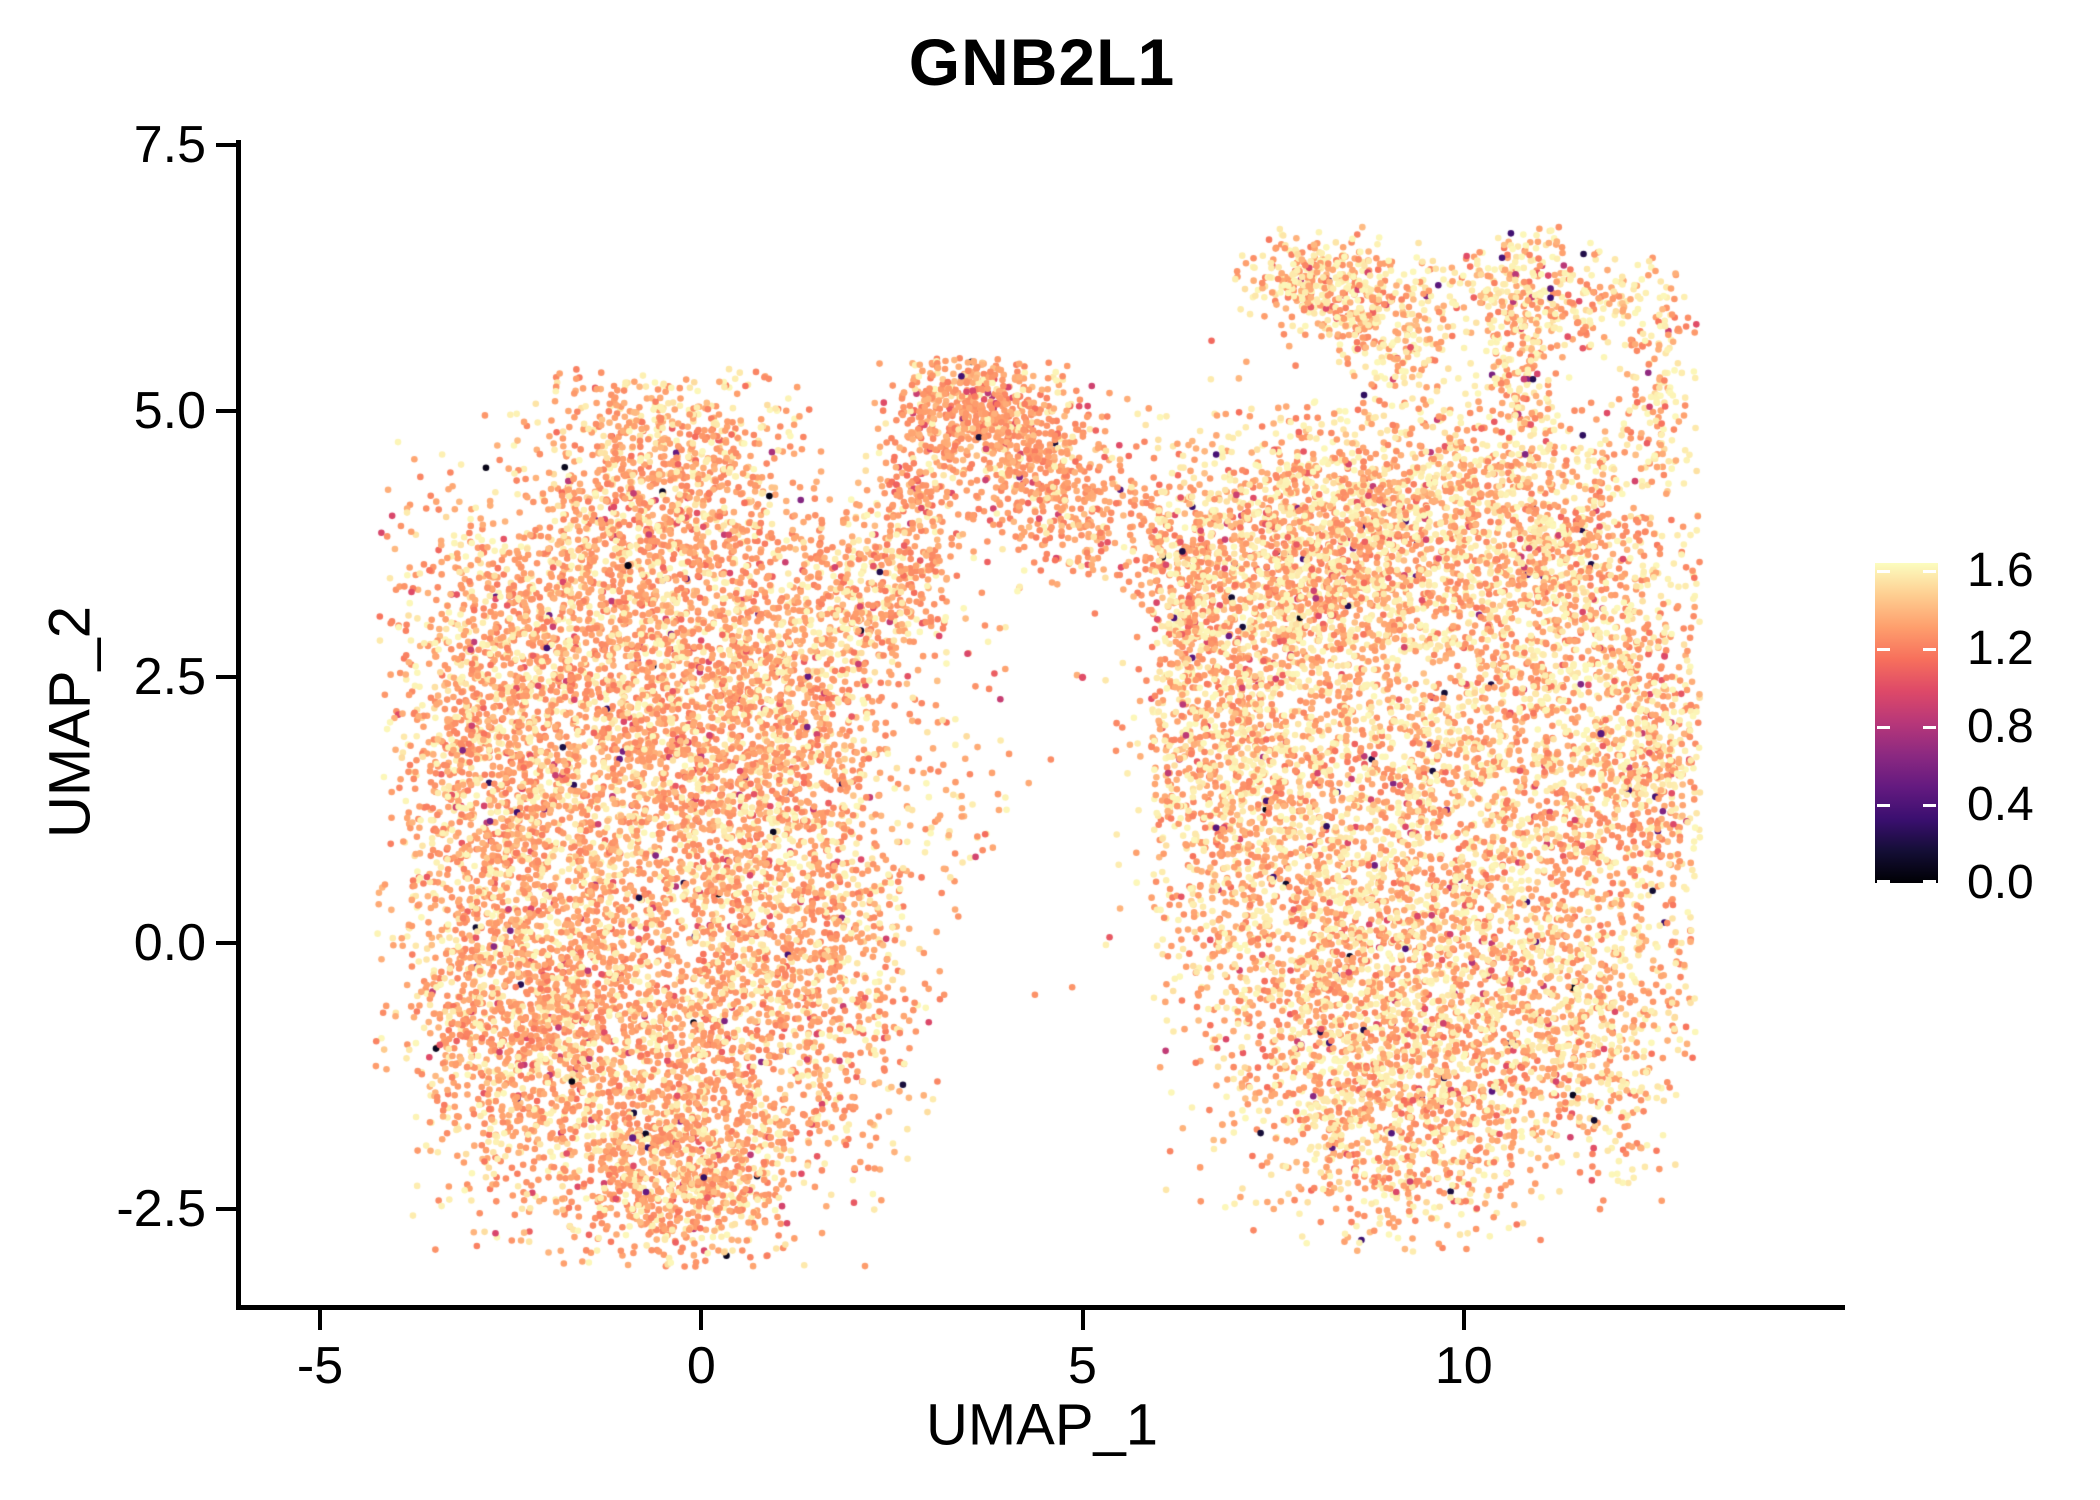 This screenshot has width=2100, height=1500. What do you see at coordinates (169, 411) in the screenshot?
I see `y-tick-label: 5.0` at bounding box center [169, 411].